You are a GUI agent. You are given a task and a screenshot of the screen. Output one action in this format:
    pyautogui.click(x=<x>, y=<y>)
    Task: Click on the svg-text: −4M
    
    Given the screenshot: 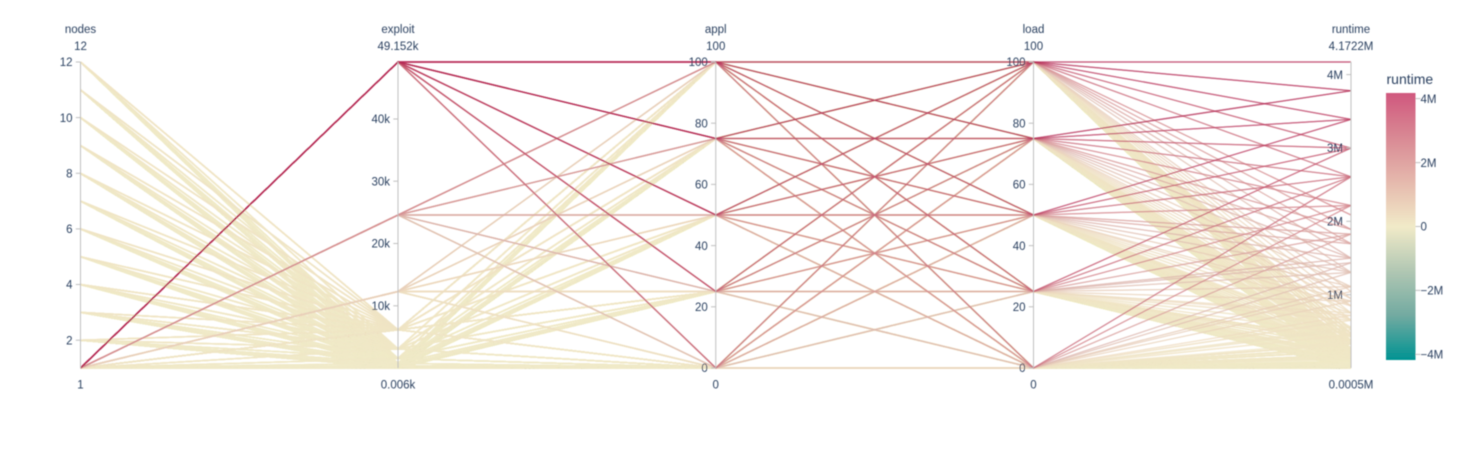 What is the action you would take?
    pyautogui.click(x=1432, y=356)
    